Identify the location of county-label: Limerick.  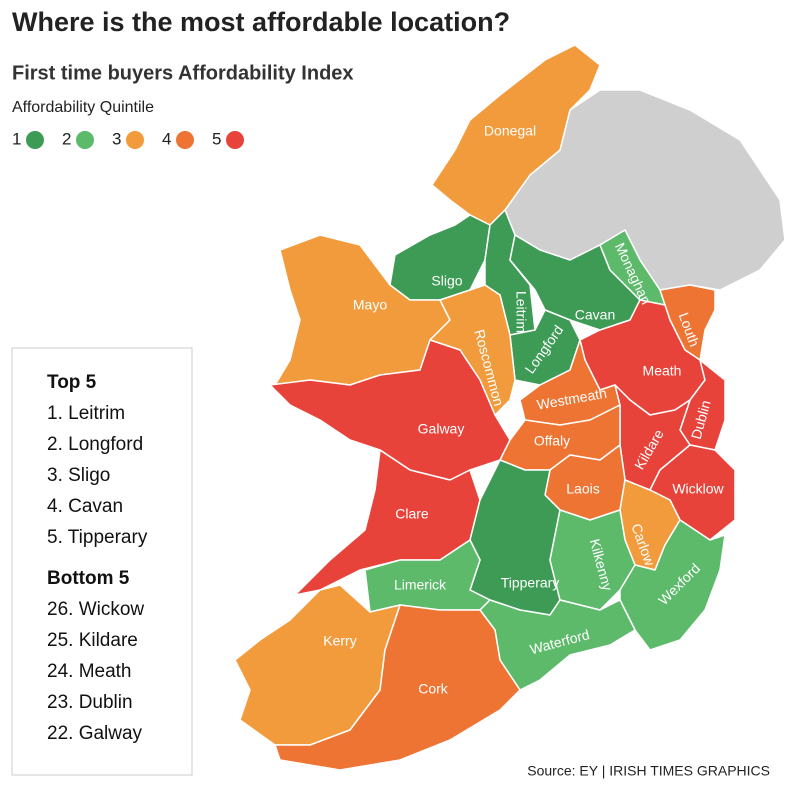
(420, 585).